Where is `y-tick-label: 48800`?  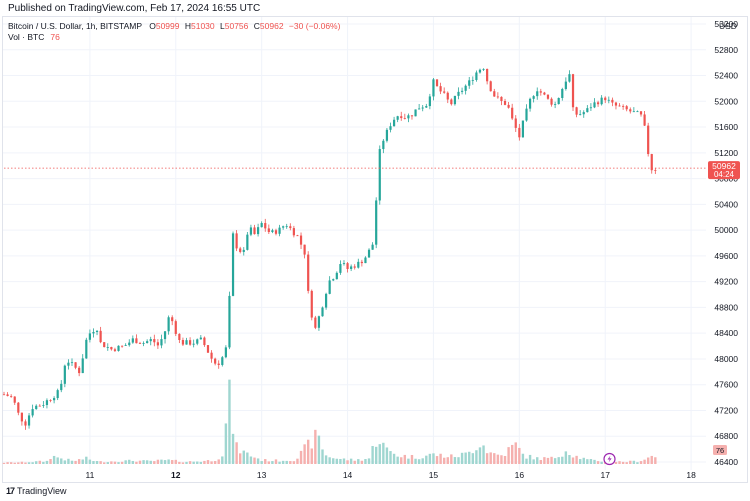
y-tick-label: 48800 is located at coordinates (726, 307).